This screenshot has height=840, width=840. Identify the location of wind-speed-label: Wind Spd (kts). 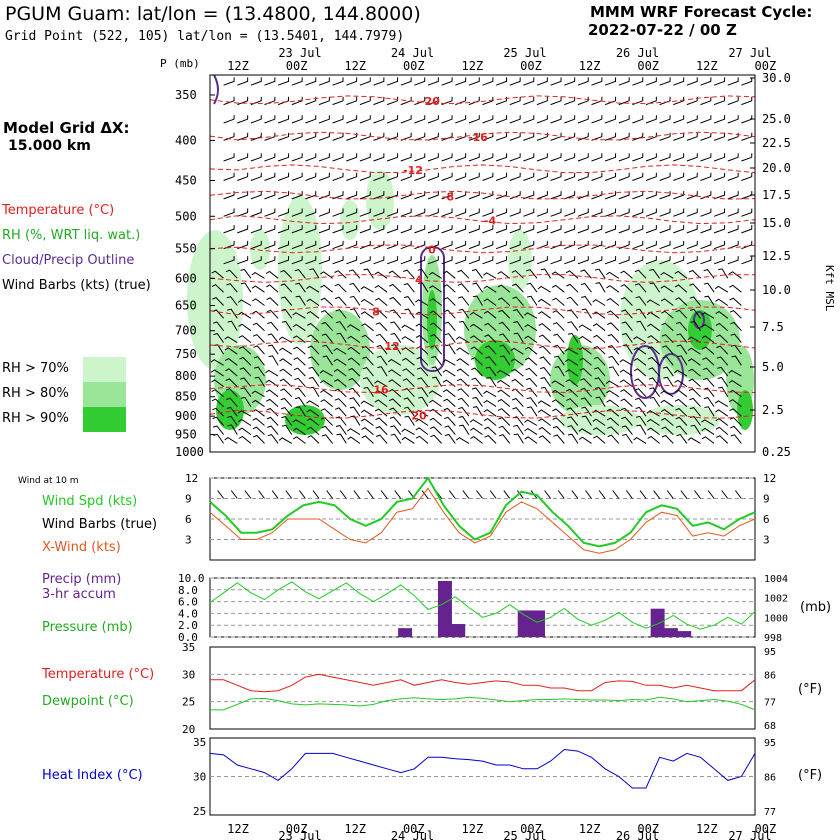
(90, 501).